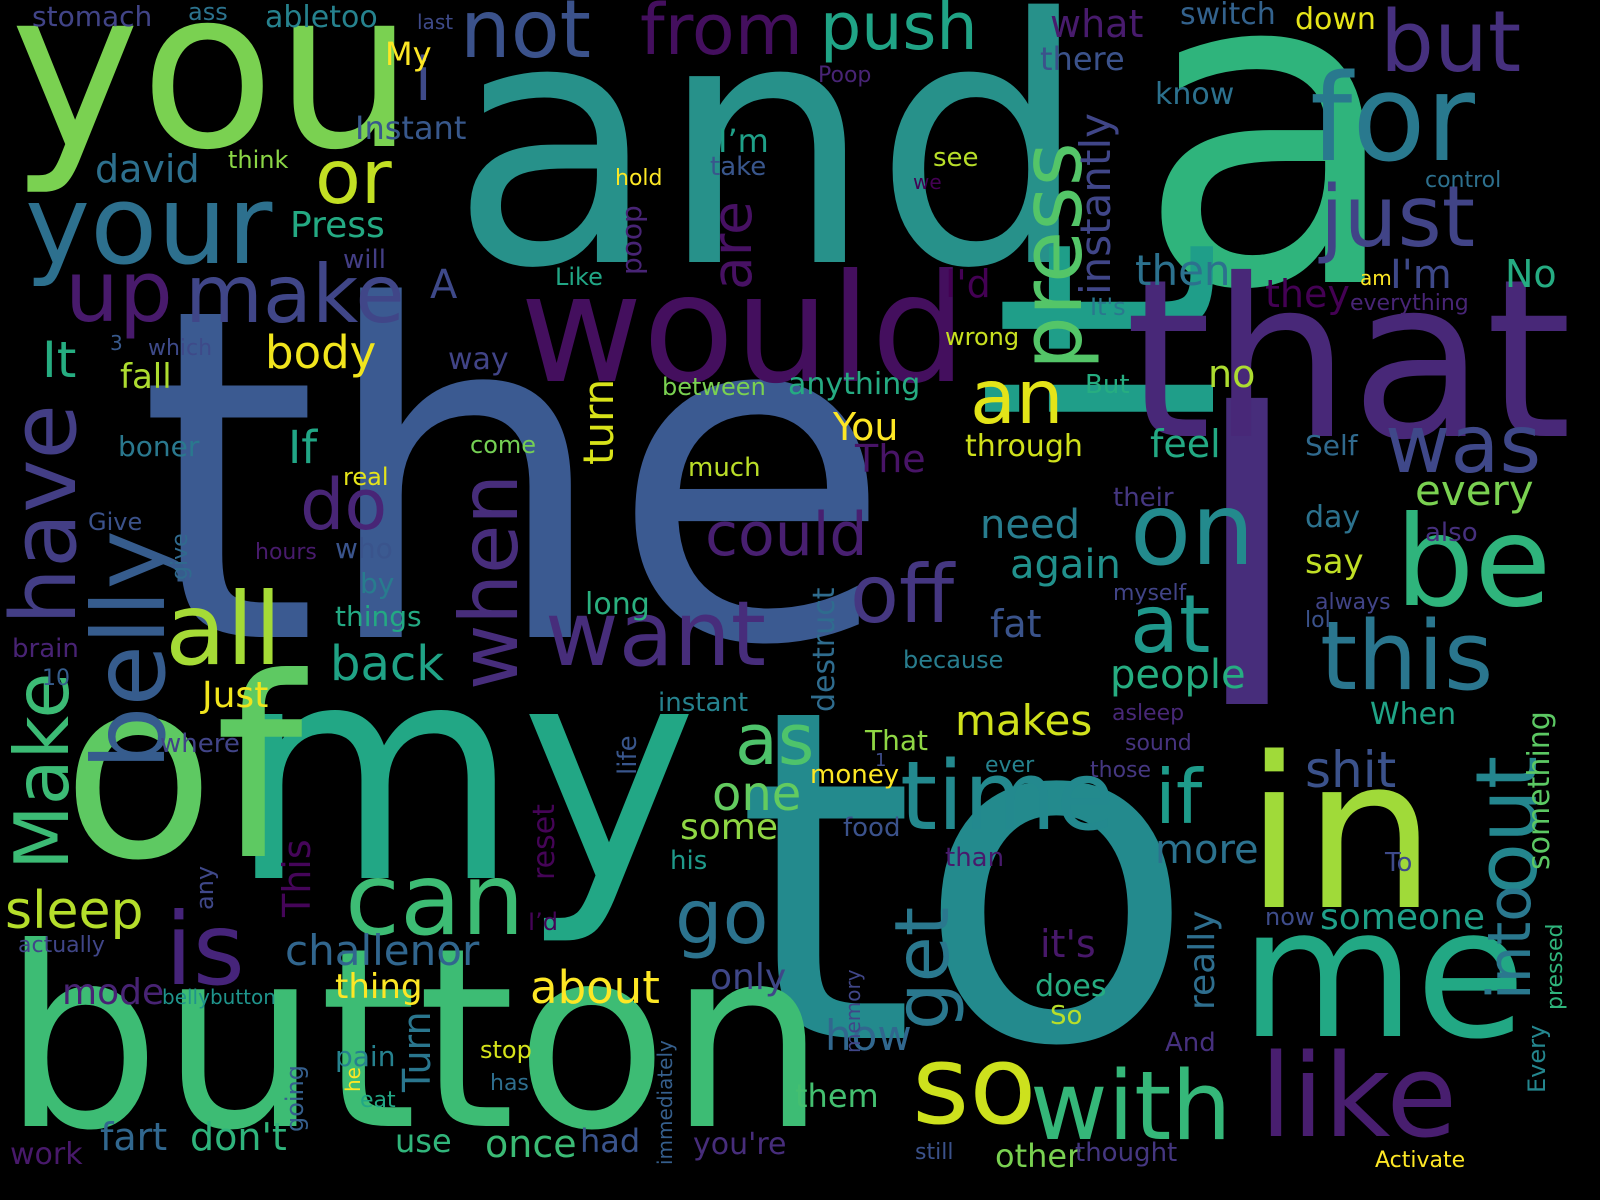 This screenshot has width=1600, height=1200. Describe the element at coordinates (1307, 294) in the screenshot. I see `cloud-word: they` at that location.